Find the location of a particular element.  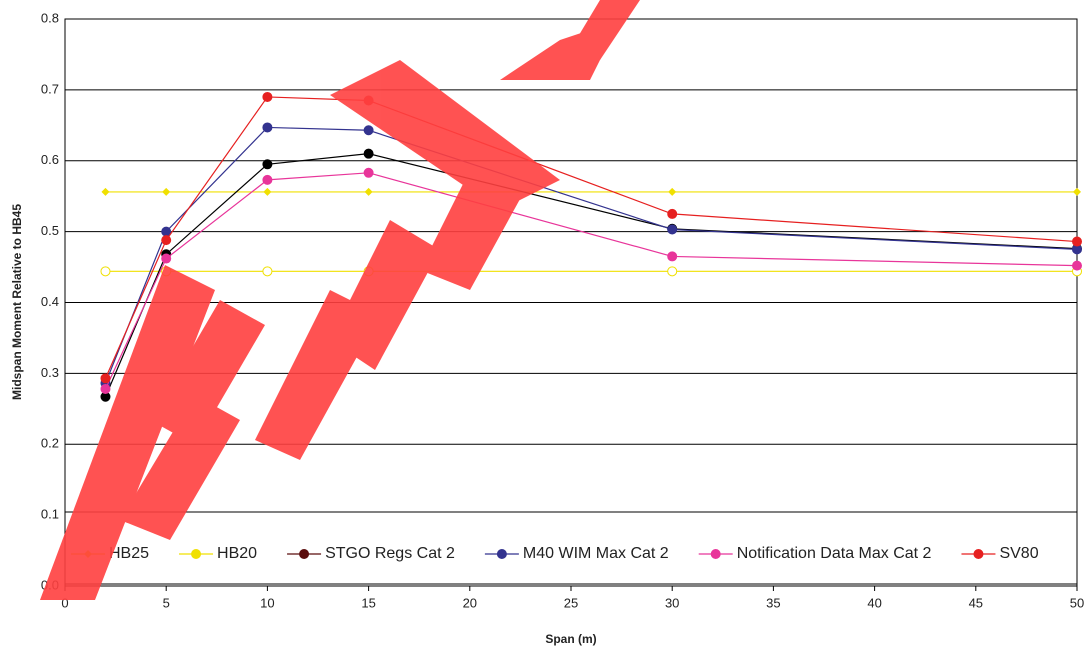

x-tick-label: 10 is located at coordinates (267, 602).